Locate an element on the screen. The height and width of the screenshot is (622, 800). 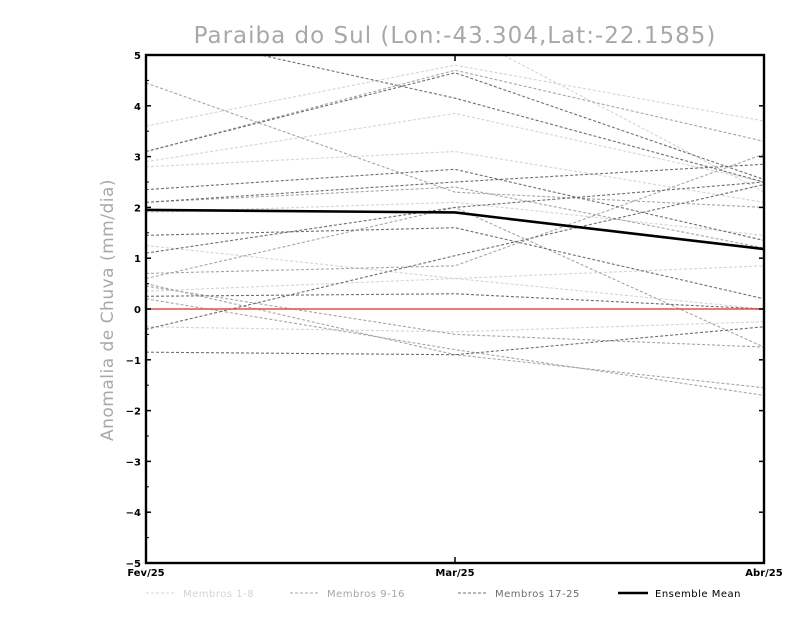
legend-label-ensemble-mean: Ensemble Mean is located at coordinates (698, 594).